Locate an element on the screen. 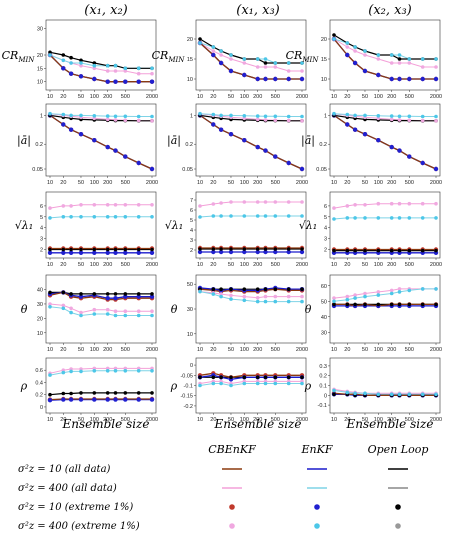  x-tick-label: 50 is located at coordinates (81, 183).